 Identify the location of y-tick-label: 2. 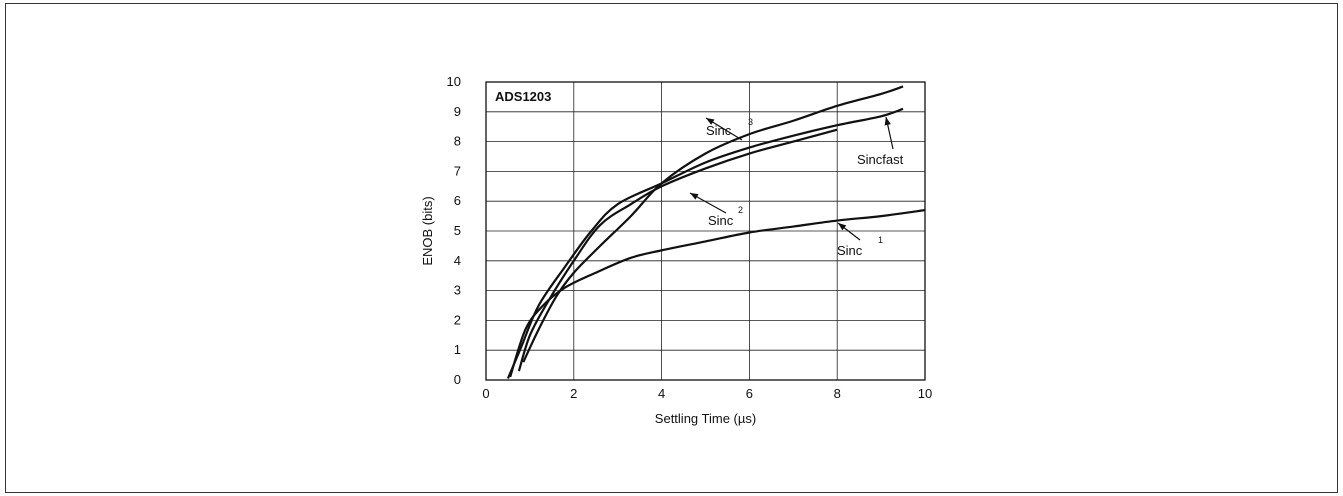
(457, 319).